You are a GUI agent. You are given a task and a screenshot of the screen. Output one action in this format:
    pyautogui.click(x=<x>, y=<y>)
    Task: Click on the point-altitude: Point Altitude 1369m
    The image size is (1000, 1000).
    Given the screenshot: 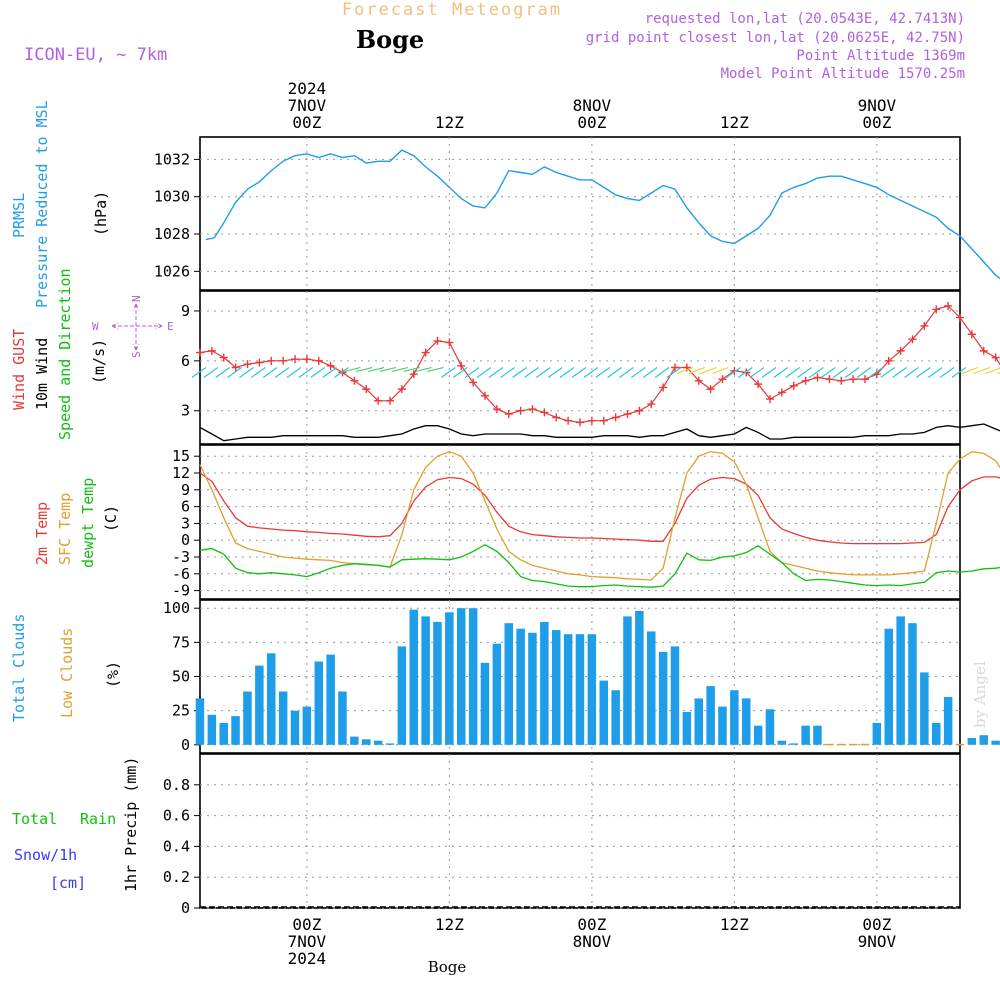 What is the action you would take?
    pyautogui.click(x=880, y=56)
    